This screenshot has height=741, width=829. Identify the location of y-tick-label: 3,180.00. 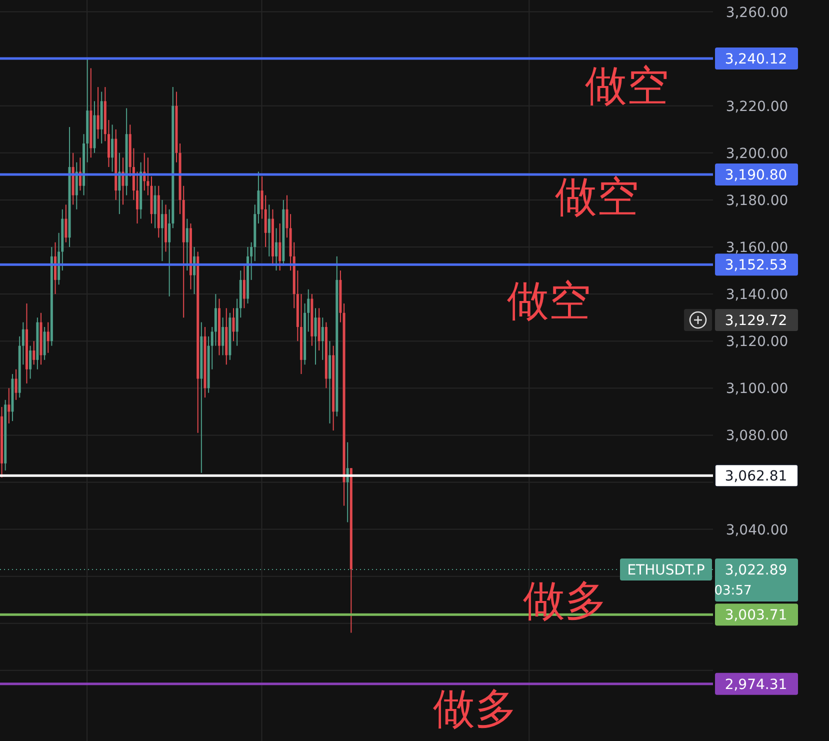
(757, 200).